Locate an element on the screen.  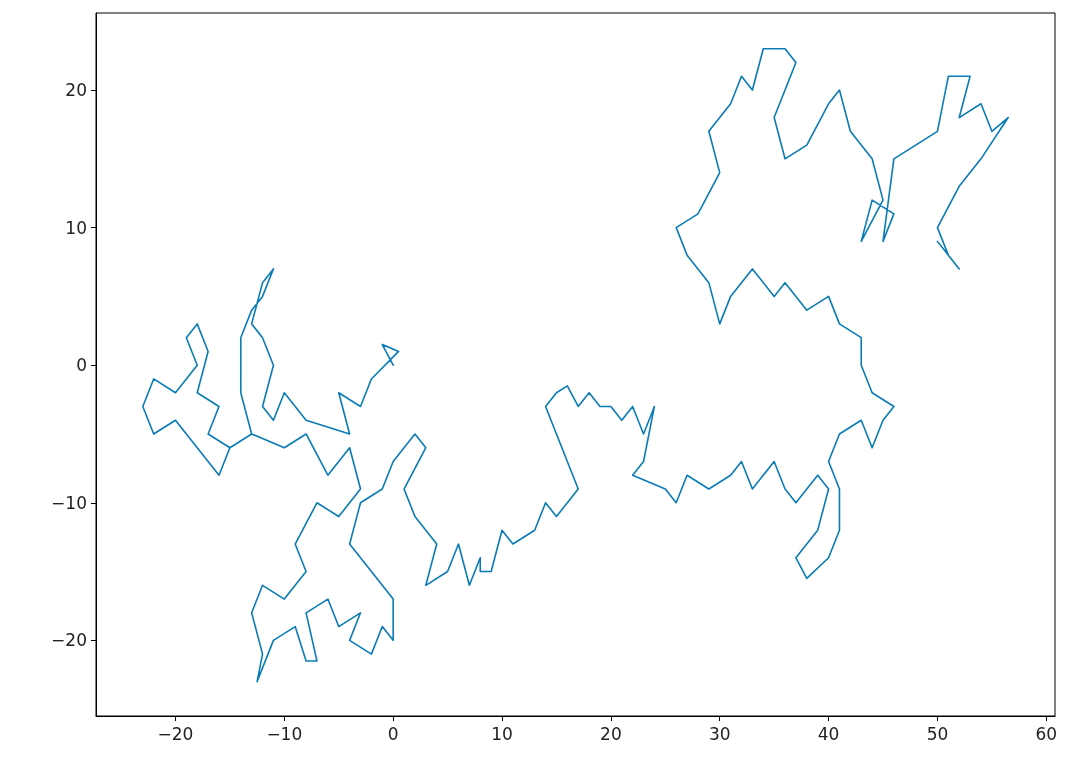
y-tick-label: 0 is located at coordinates (81, 365).